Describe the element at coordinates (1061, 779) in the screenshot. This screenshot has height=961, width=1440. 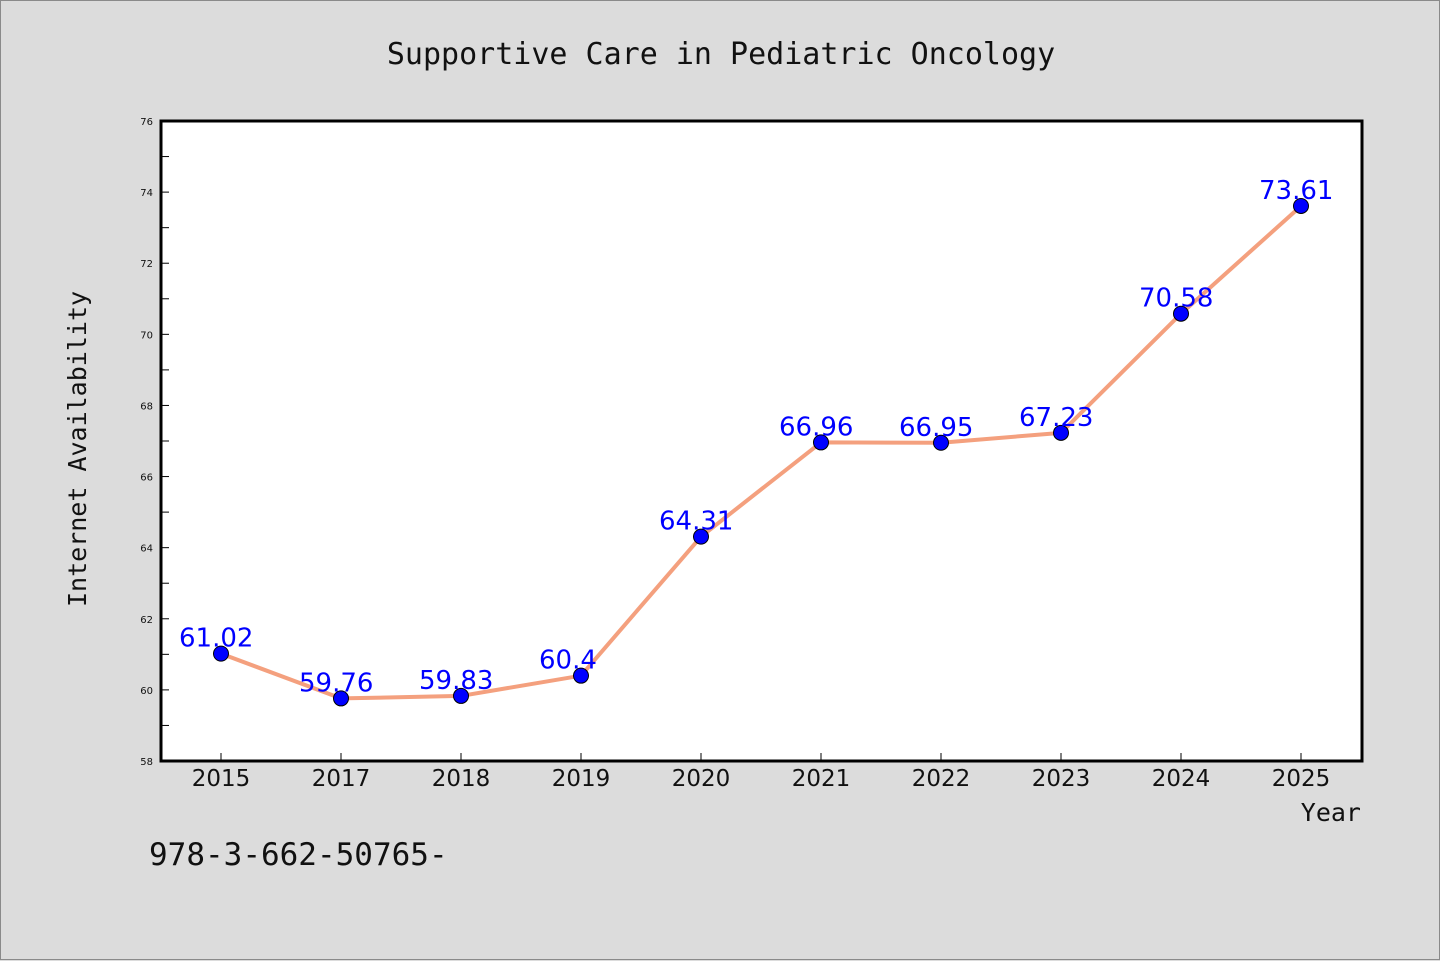
I see `x-tick-label: 2023` at that location.